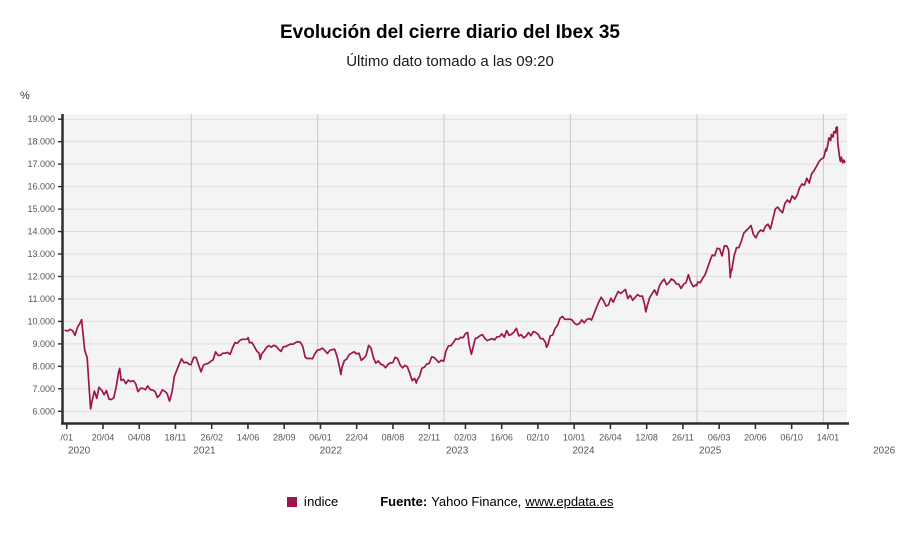 The width and height of the screenshot is (900, 540). What do you see at coordinates (331, 451) in the screenshot?
I see `year-label: 2022` at bounding box center [331, 451].